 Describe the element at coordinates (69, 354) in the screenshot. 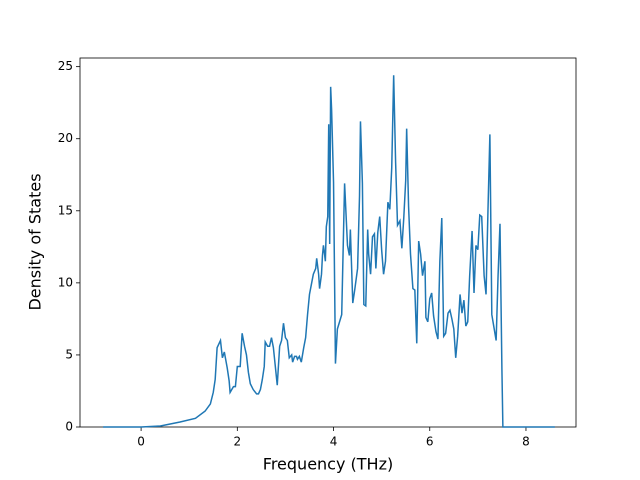

I see `y-tick-label: 5` at that location.